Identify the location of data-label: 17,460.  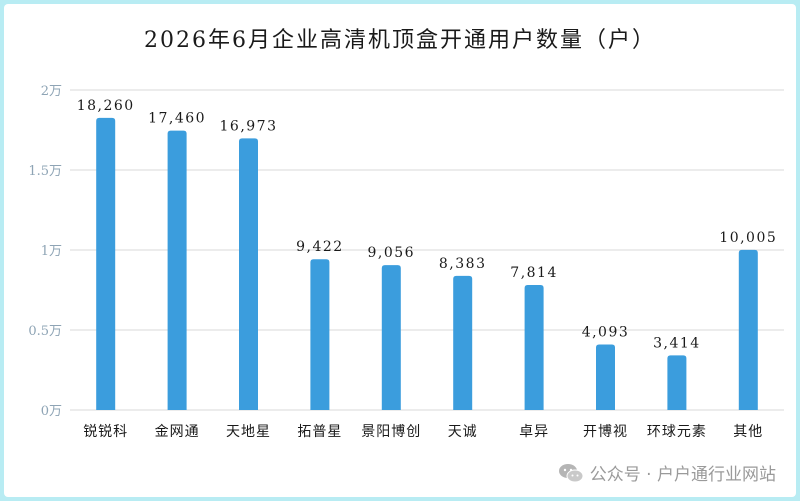
(177, 119).